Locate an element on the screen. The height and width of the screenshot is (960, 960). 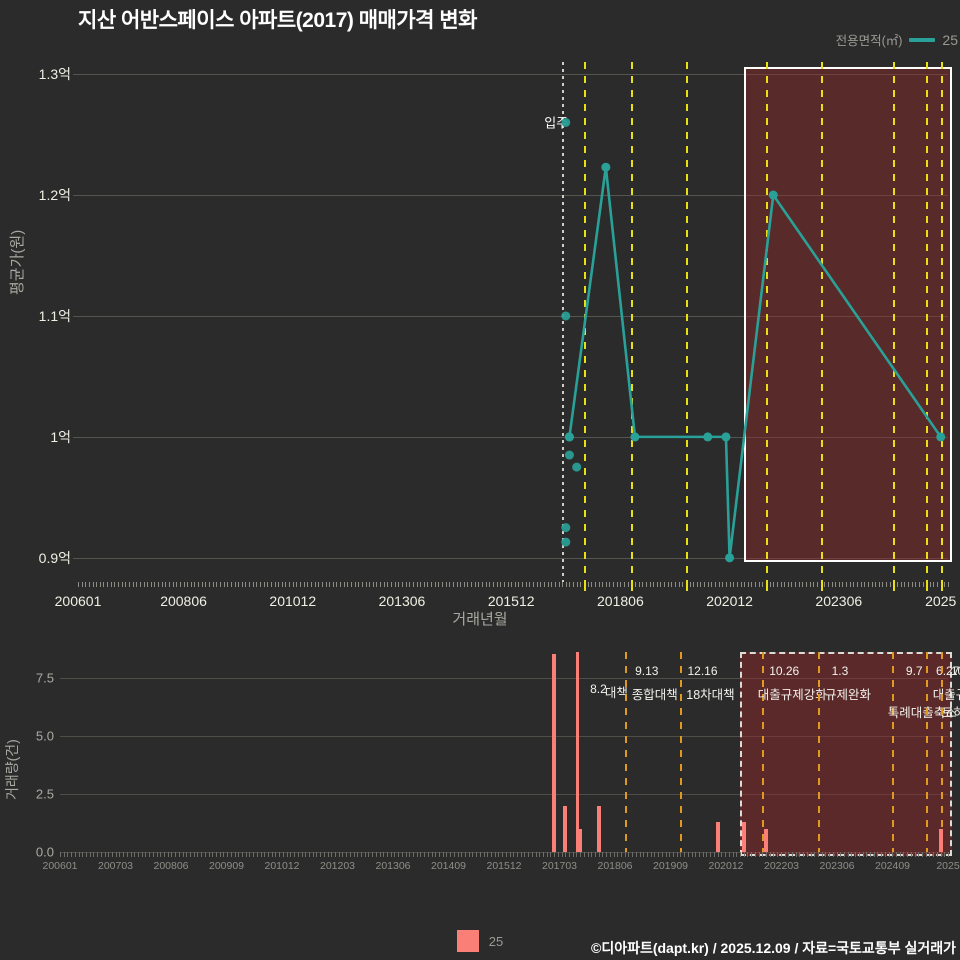
price-x-tick-label: 201306 is located at coordinates (402, 601).